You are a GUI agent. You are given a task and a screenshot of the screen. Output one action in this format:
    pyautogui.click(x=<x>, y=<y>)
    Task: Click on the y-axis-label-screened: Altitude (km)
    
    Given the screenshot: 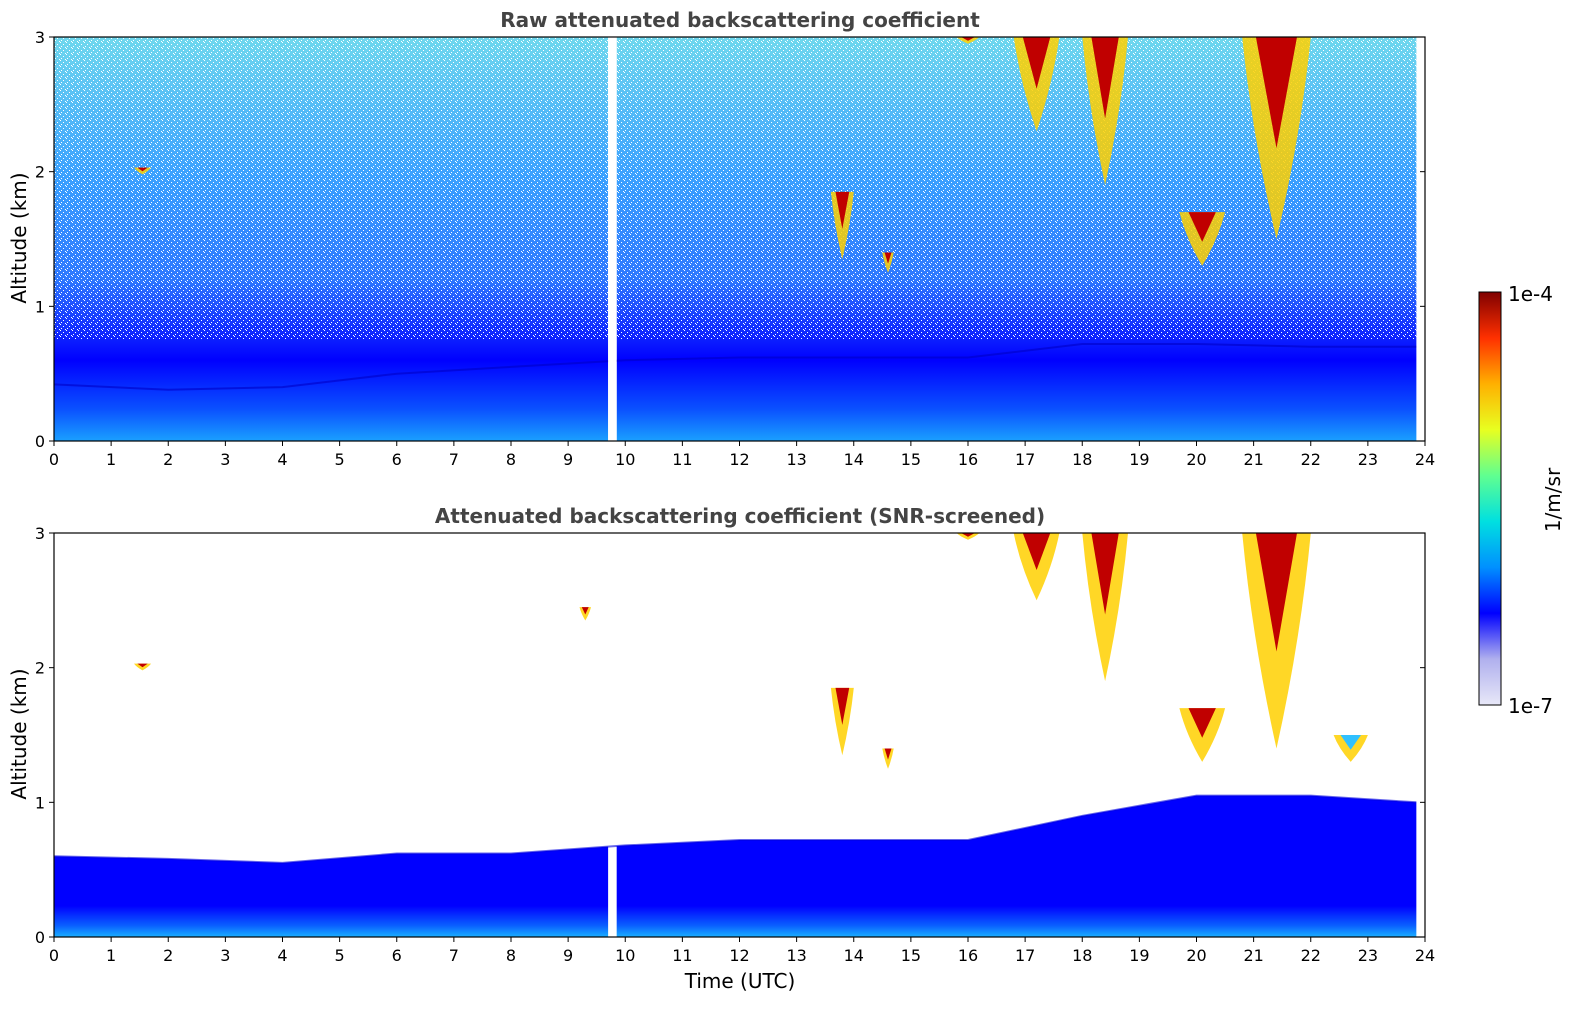 What is the action you would take?
    pyautogui.click(x=19, y=733)
    